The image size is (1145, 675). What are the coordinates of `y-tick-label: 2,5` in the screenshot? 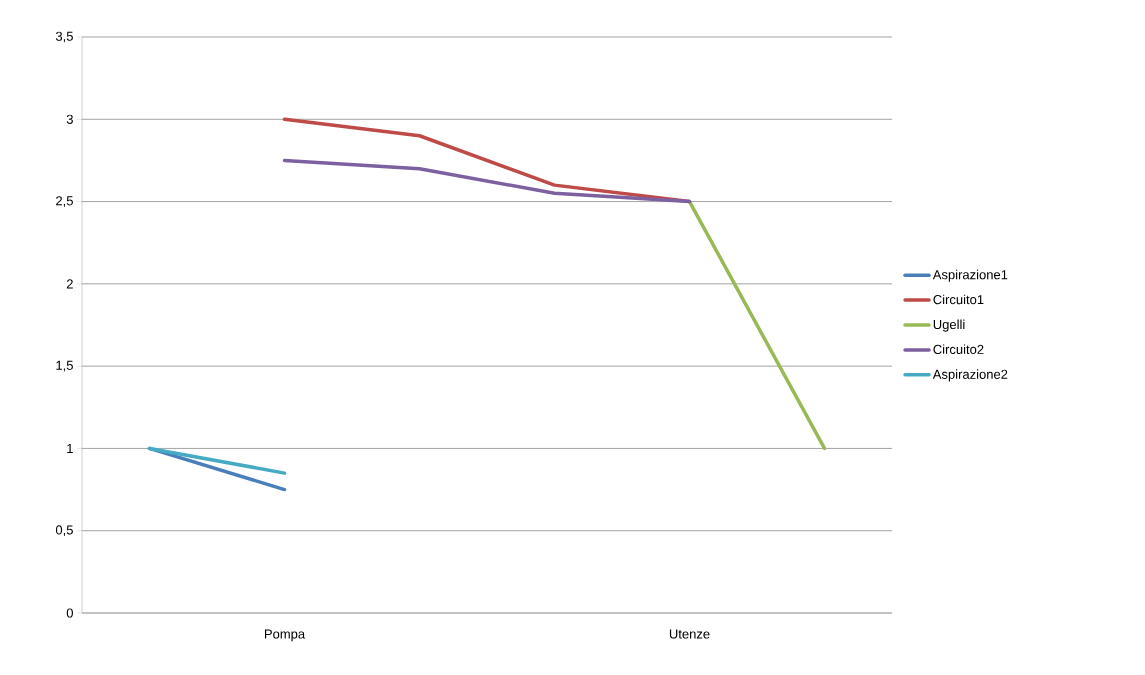 It's located at (64, 201).